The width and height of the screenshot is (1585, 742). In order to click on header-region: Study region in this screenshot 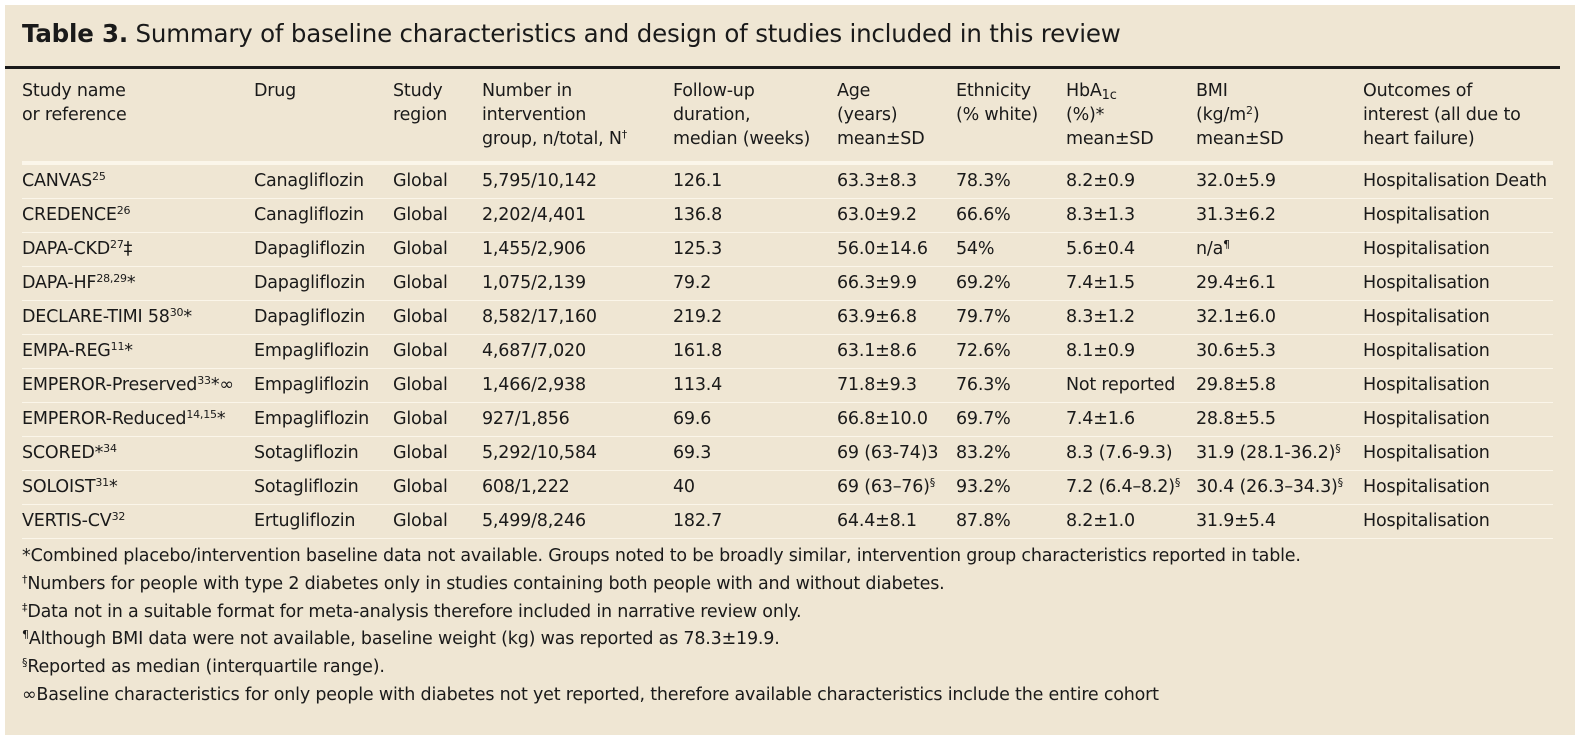, I will do `click(420, 103)`.